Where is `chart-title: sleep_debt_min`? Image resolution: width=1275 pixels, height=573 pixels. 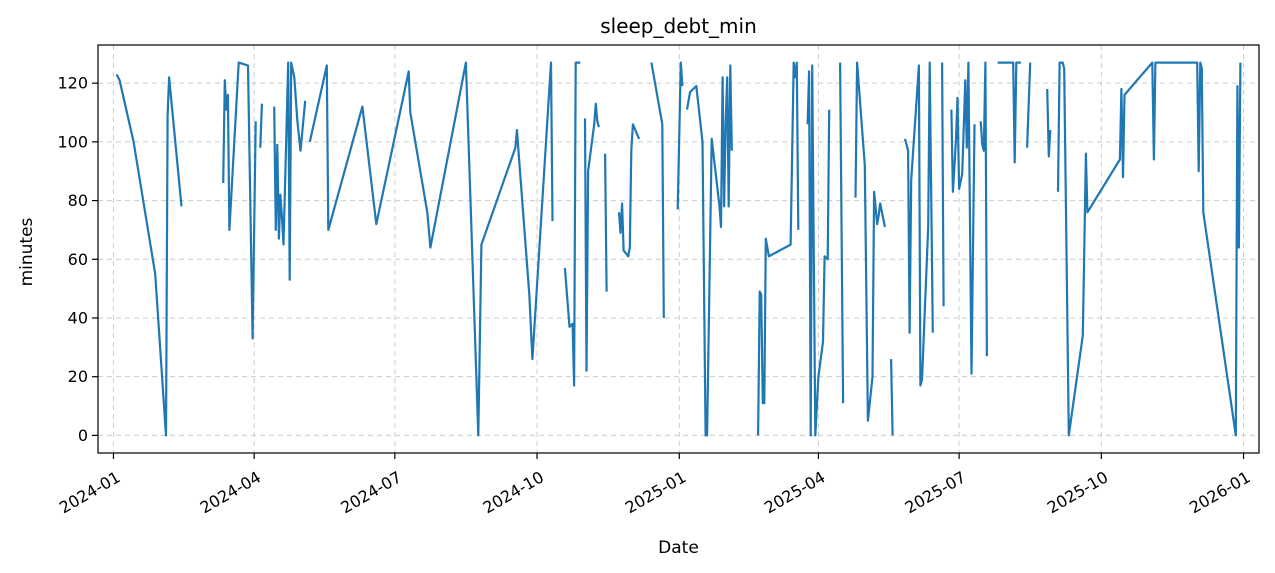 chart-title: sleep_debt_min is located at coordinates (678, 26).